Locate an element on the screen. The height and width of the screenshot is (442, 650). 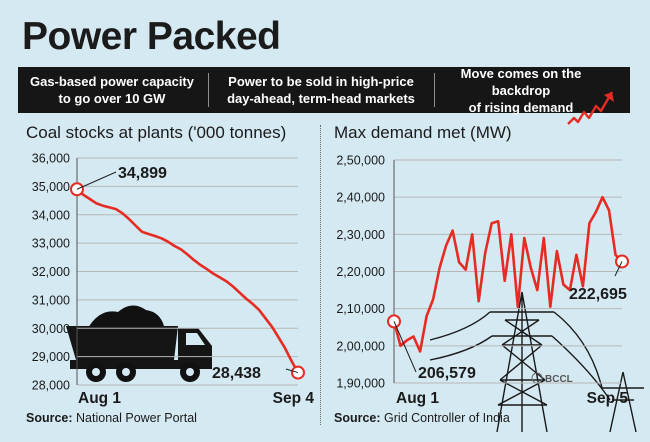
arrow-head is located at coordinates (609, 97).